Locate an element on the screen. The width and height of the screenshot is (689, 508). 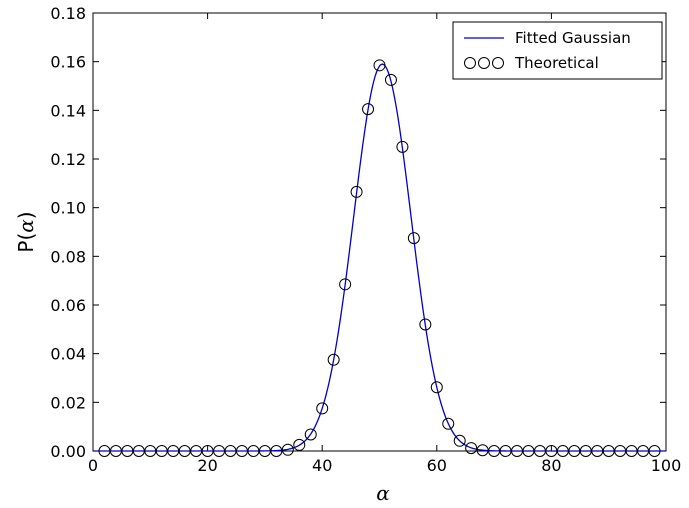
y-tick-label: 0.10 is located at coordinates (68, 208).